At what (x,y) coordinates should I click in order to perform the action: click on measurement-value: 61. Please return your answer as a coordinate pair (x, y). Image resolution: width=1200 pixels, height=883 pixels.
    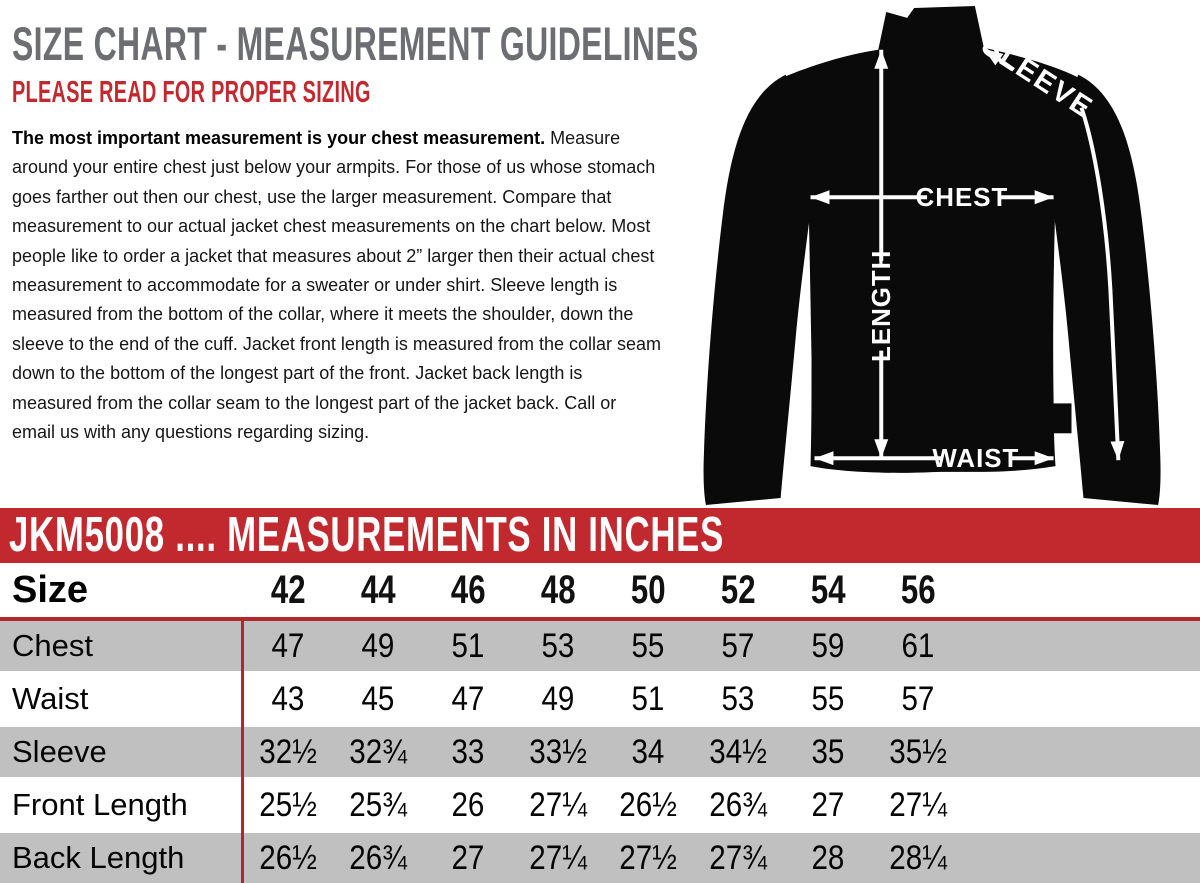
    Looking at the image, I should click on (918, 646).